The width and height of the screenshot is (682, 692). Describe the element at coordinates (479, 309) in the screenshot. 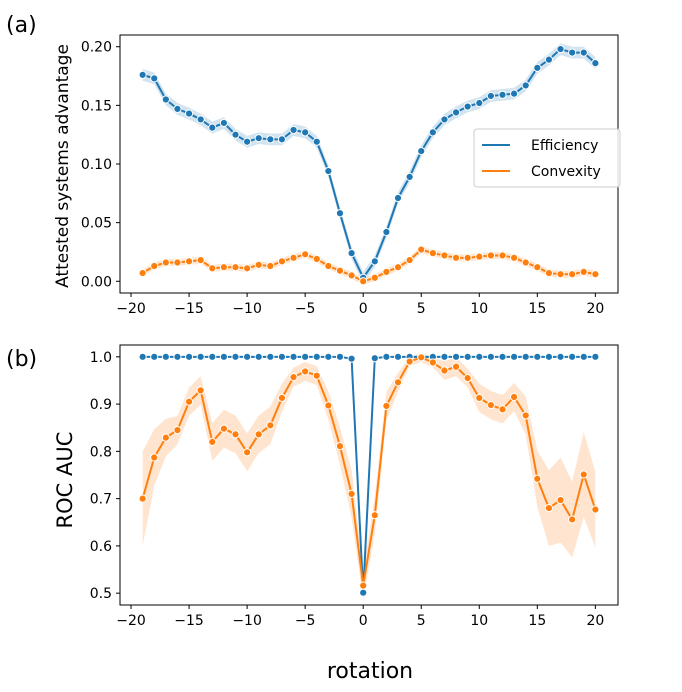

I see `x-tick-label-a: 10` at that location.